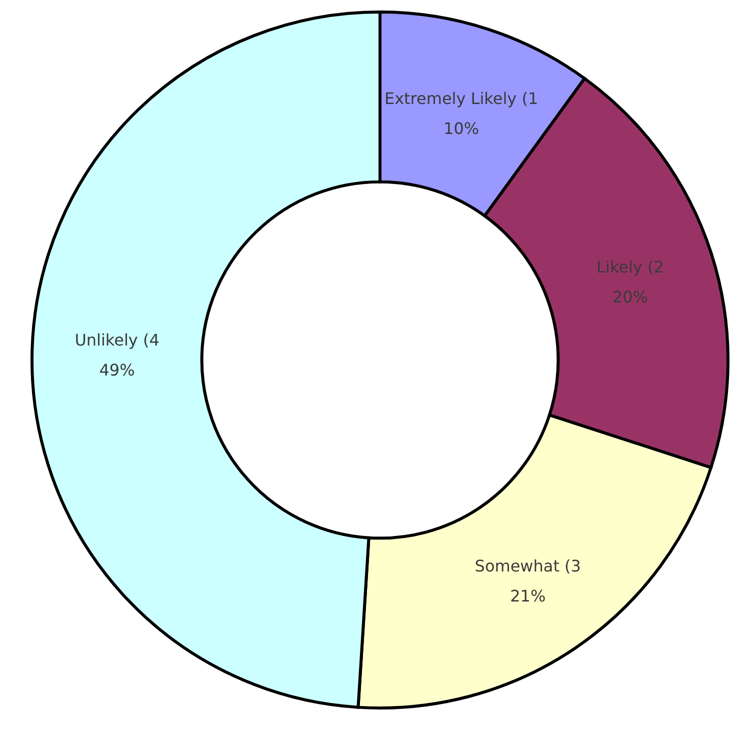  I want to click on data-label: 20%, so click(630, 297).